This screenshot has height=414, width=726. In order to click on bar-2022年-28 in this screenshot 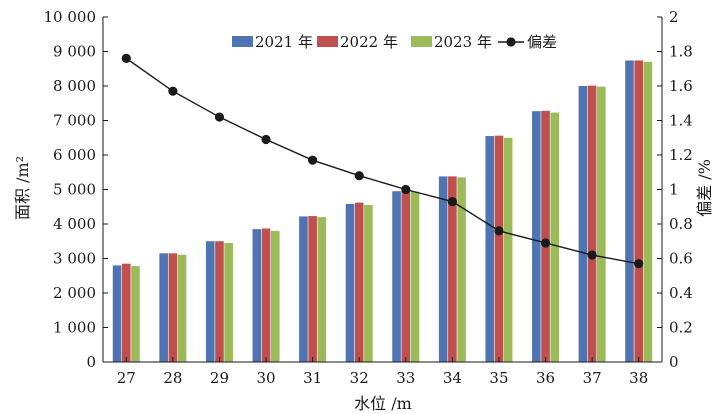, I will do `click(173, 307)`.